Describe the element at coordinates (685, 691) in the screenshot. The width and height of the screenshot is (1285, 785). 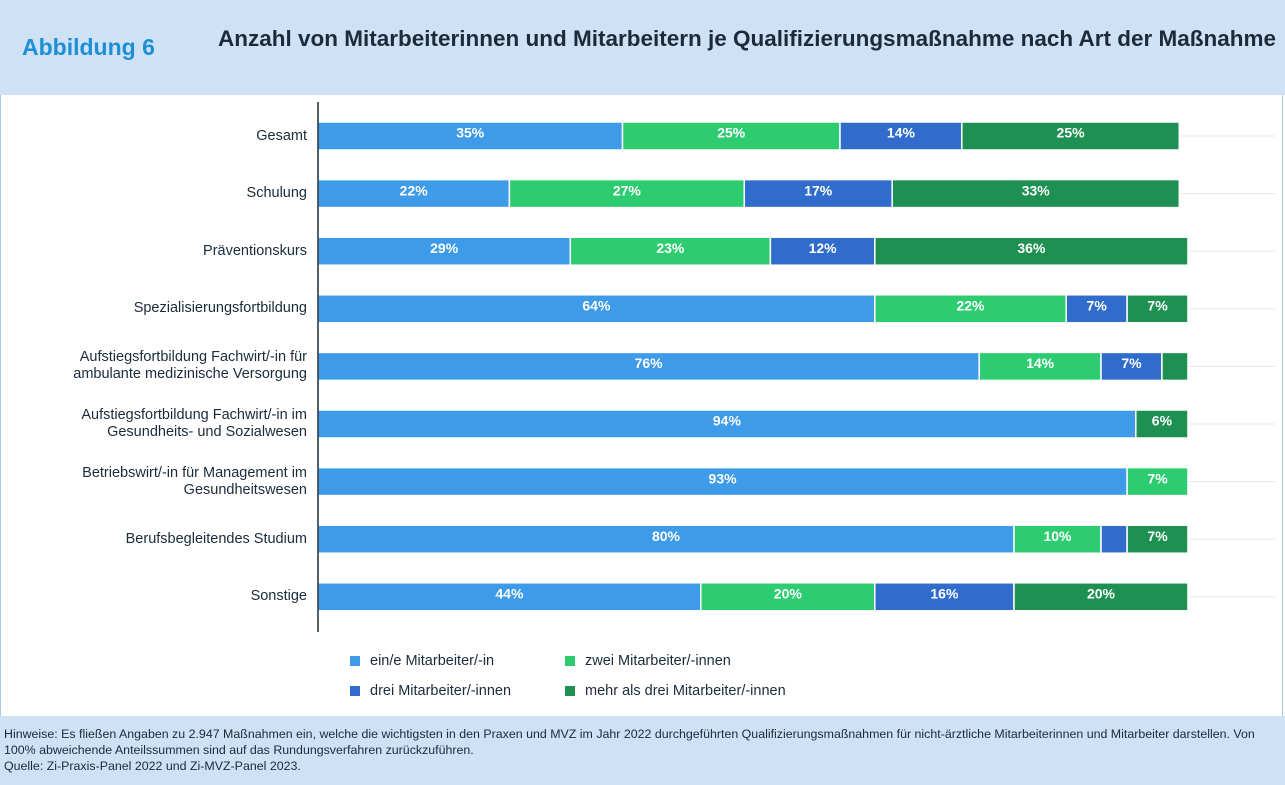
I see `legend-label: mehr als drei Mitarbeiter/-innen` at that location.